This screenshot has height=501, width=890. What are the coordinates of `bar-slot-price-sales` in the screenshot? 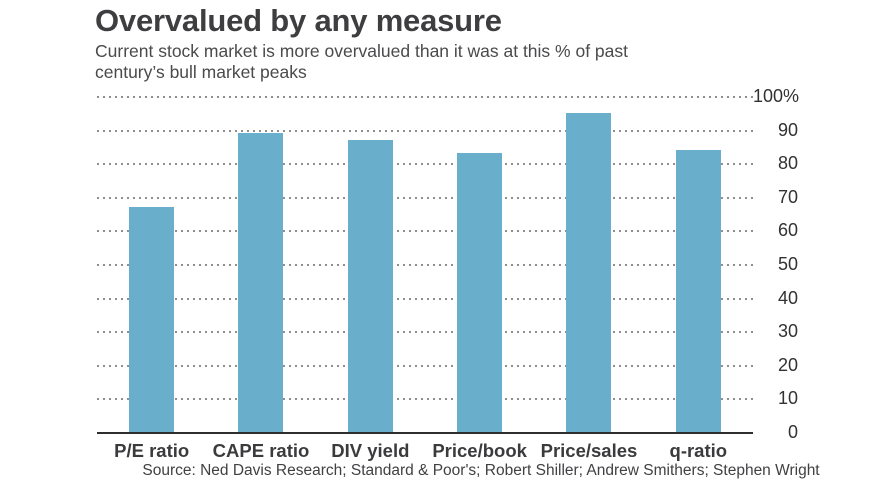 It's located at (588, 264).